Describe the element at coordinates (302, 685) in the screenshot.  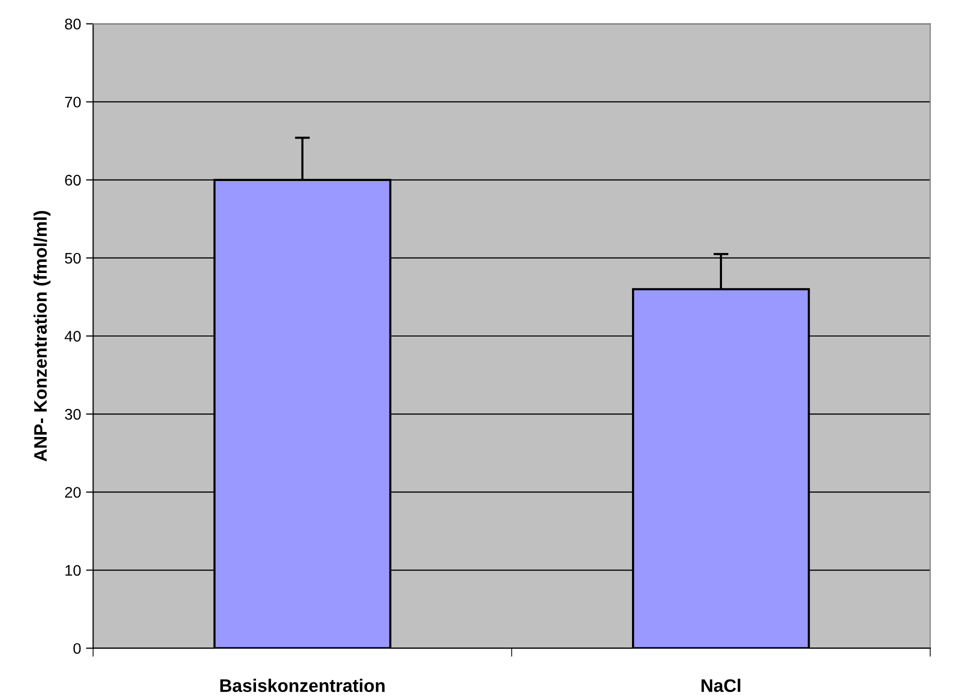
I see `x-tick-label: Basiskonzentration` at that location.